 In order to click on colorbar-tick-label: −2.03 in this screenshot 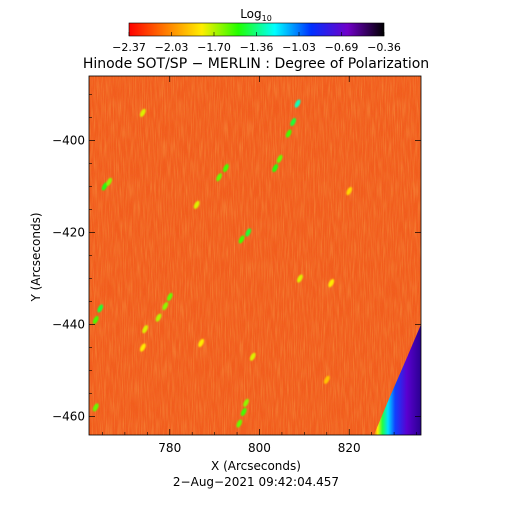, I will do `click(172, 47)`.